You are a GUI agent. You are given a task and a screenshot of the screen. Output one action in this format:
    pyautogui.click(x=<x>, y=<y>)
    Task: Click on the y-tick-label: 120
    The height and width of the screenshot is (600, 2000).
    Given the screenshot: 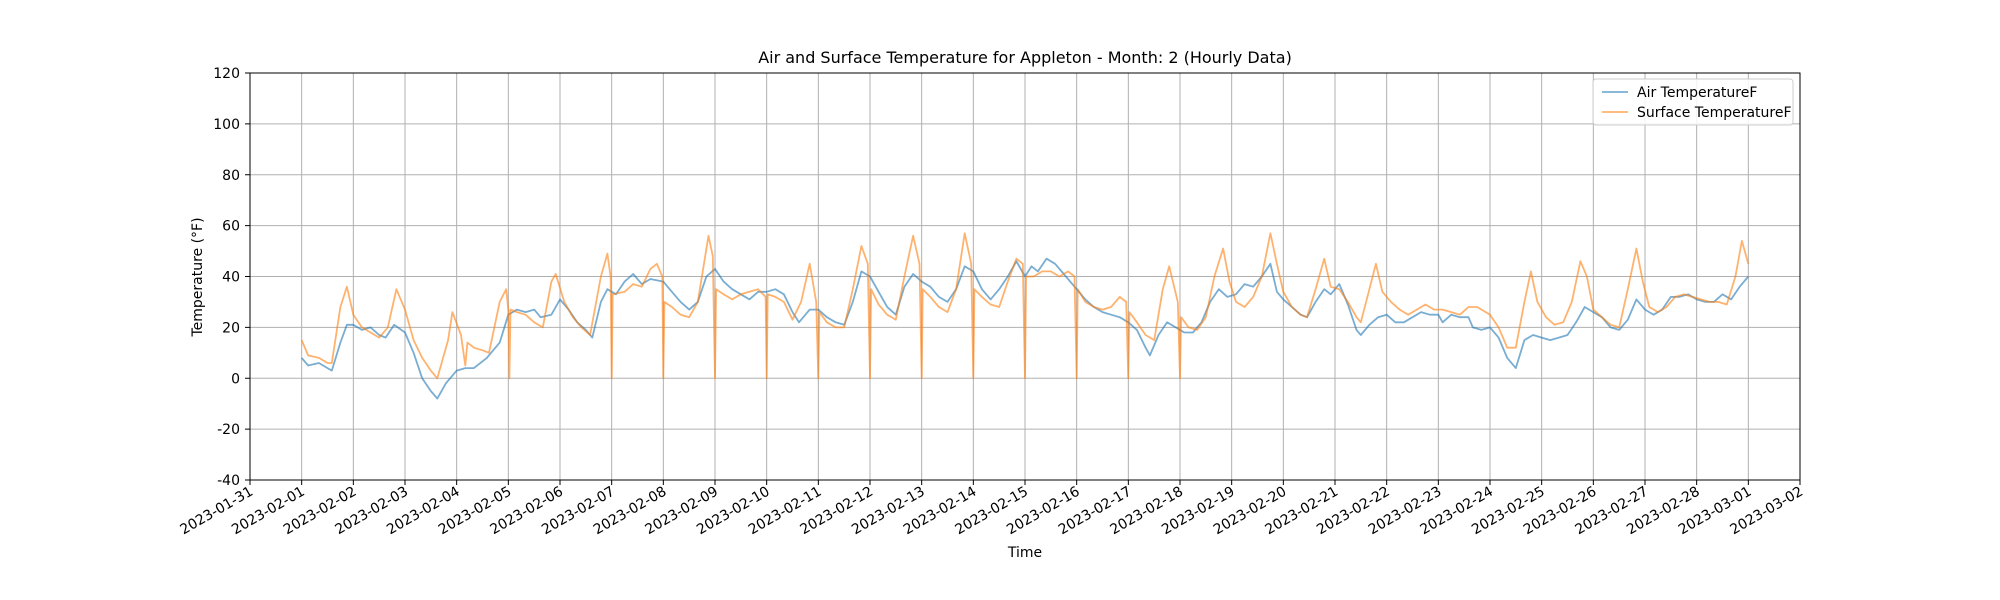 What is the action you would take?
    pyautogui.click(x=226, y=74)
    